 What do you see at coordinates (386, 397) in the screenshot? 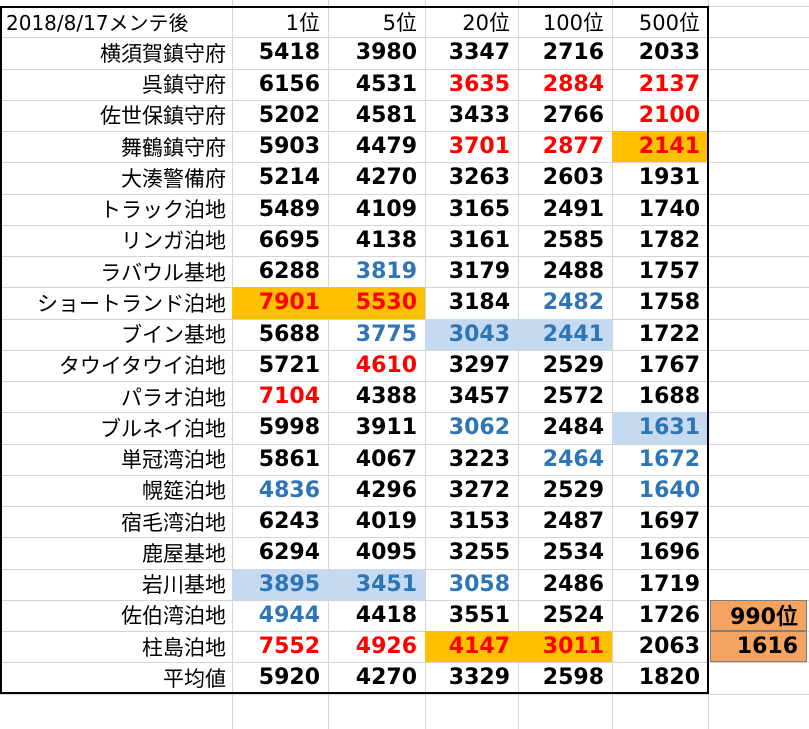
I see `value-cell: 4388` at bounding box center [386, 397].